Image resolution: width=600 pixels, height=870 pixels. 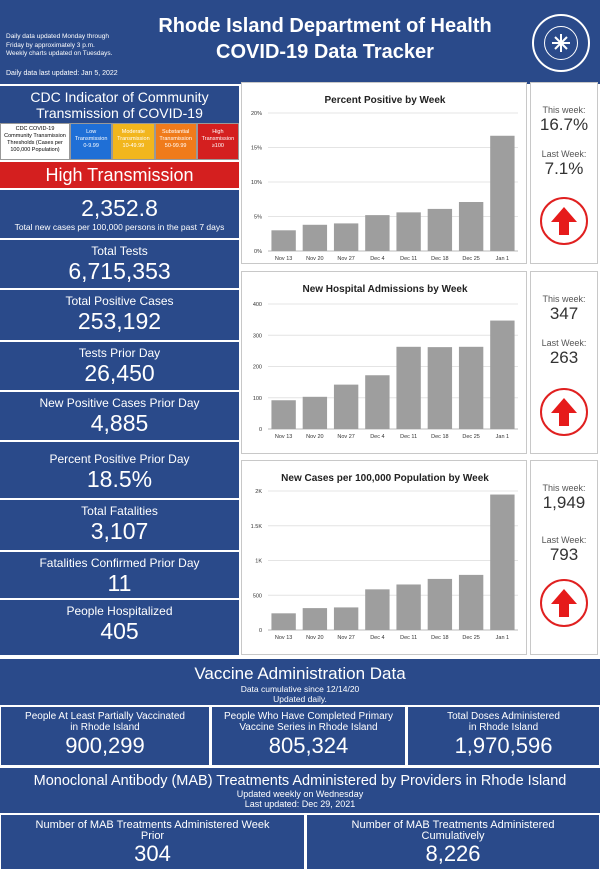 What do you see at coordinates (119, 479) in the screenshot?
I see `stat-value: 18.5%` at bounding box center [119, 479].